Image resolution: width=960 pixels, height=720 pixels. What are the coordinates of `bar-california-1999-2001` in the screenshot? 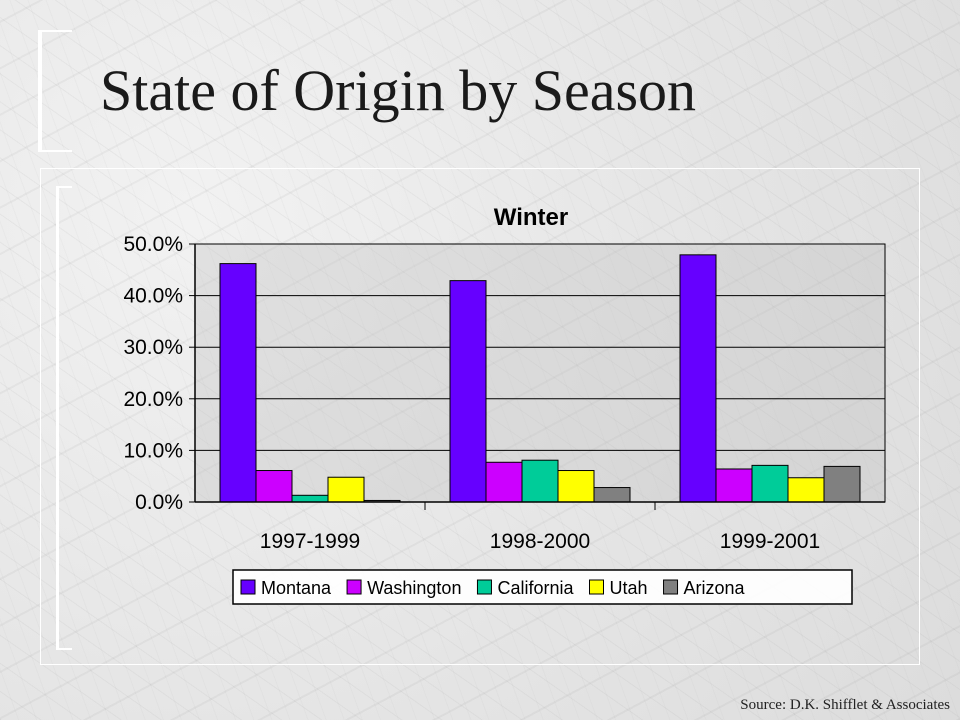 It's located at (770, 483).